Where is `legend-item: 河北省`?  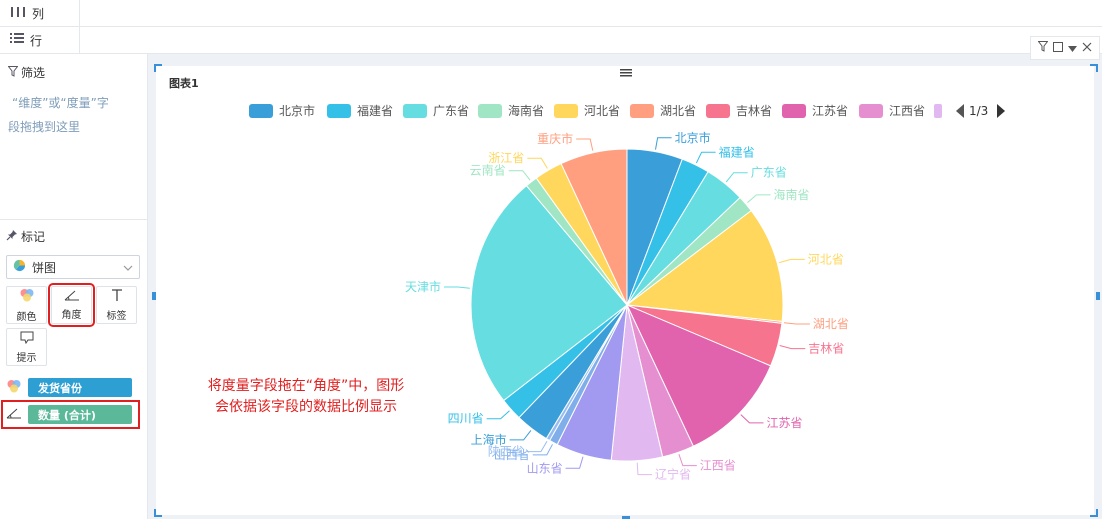 legend-item: 河北省 is located at coordinates (587, 111).